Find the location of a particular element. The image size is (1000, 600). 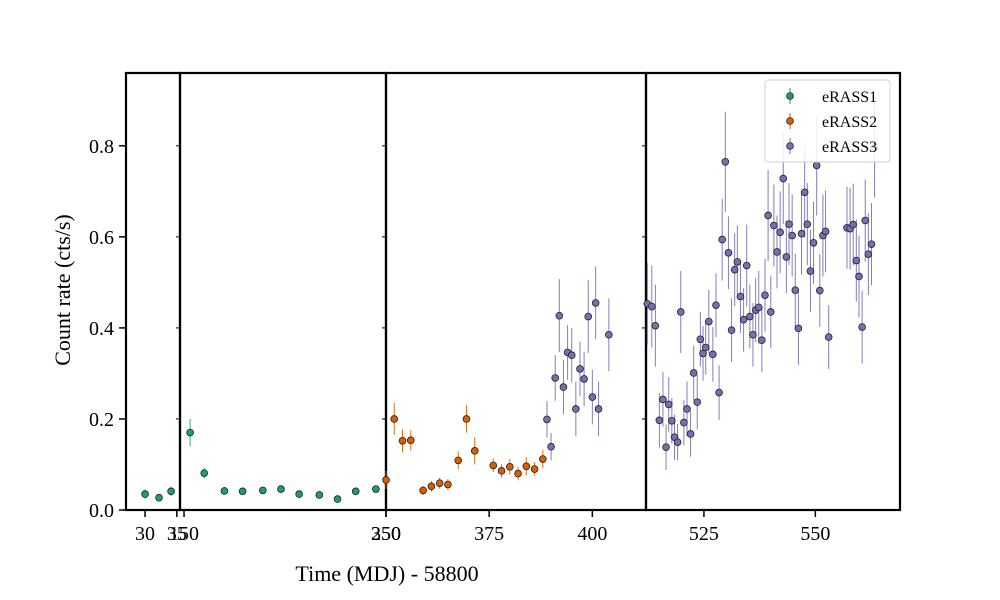

x-tick-label: 525 is located at coordinates (704, 534).